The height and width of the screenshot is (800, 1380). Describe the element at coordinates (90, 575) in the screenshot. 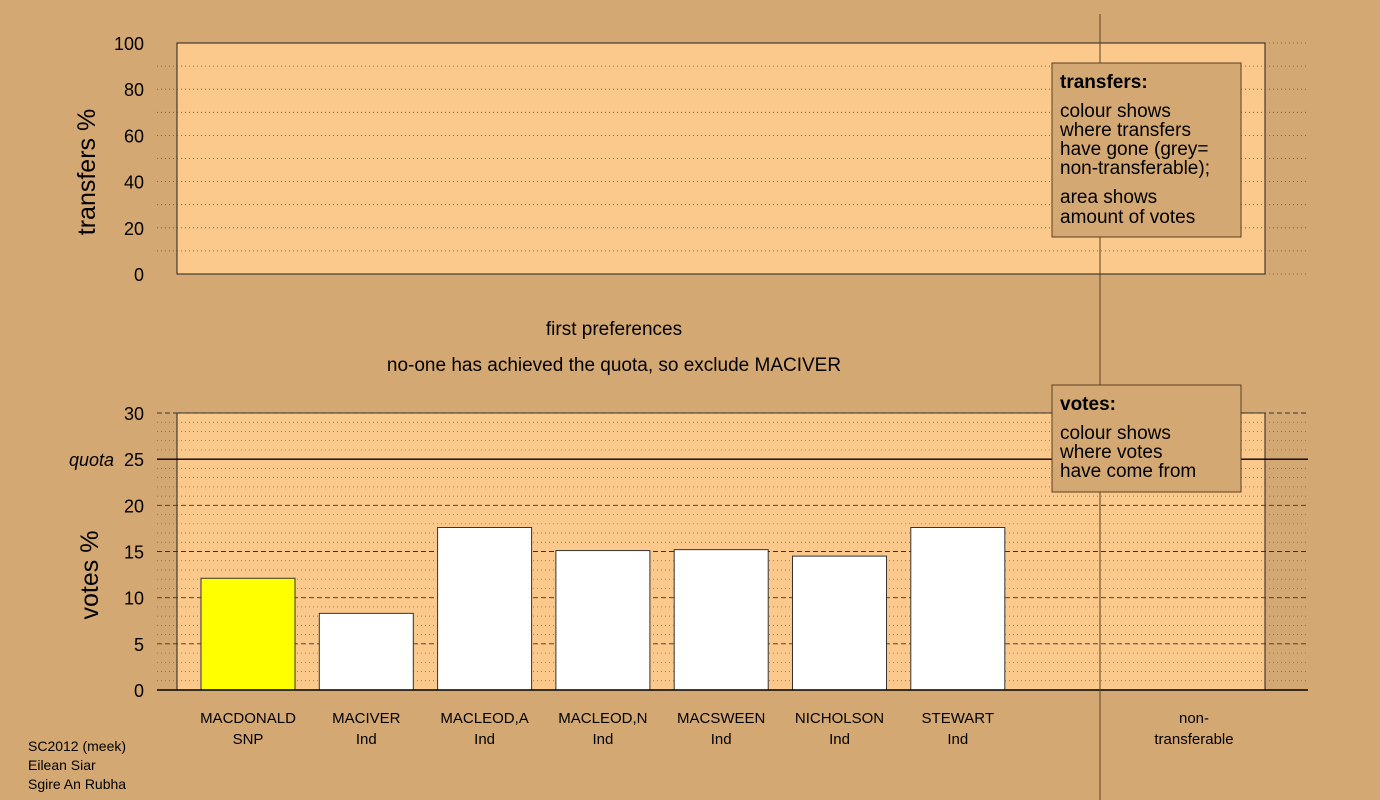

I see `votes-axis-title: votes %` at that location.